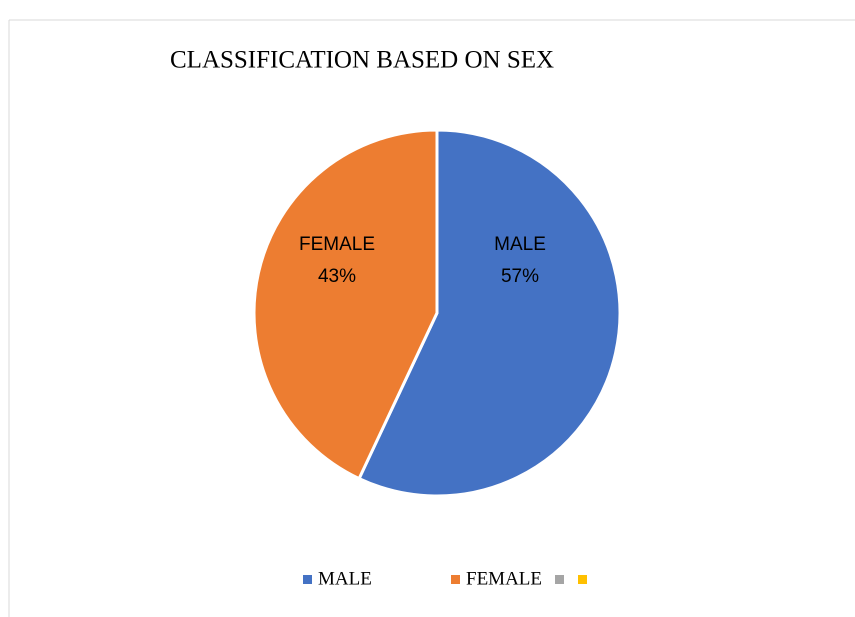 The height and width of the screenshot is (617, 855). I want to click on data-label-value: 43%, so click(337, 276).